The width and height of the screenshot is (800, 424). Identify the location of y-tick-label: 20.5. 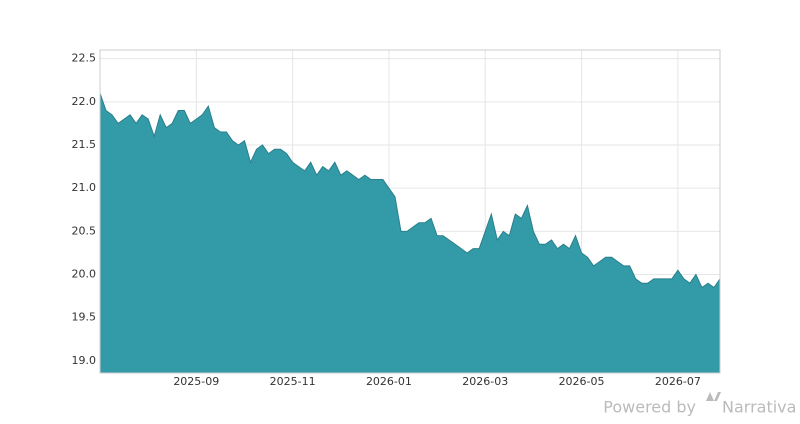
(84, 230).